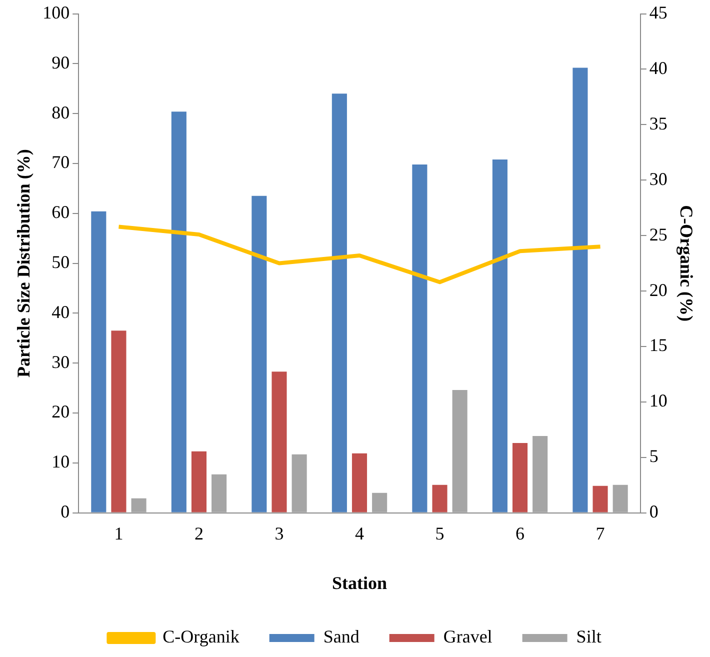  What do you see at coordinates (686, 263) in the screenshot?
I see `y2-axis-title: C-Organic (%)` at bounding box center [686, 263].